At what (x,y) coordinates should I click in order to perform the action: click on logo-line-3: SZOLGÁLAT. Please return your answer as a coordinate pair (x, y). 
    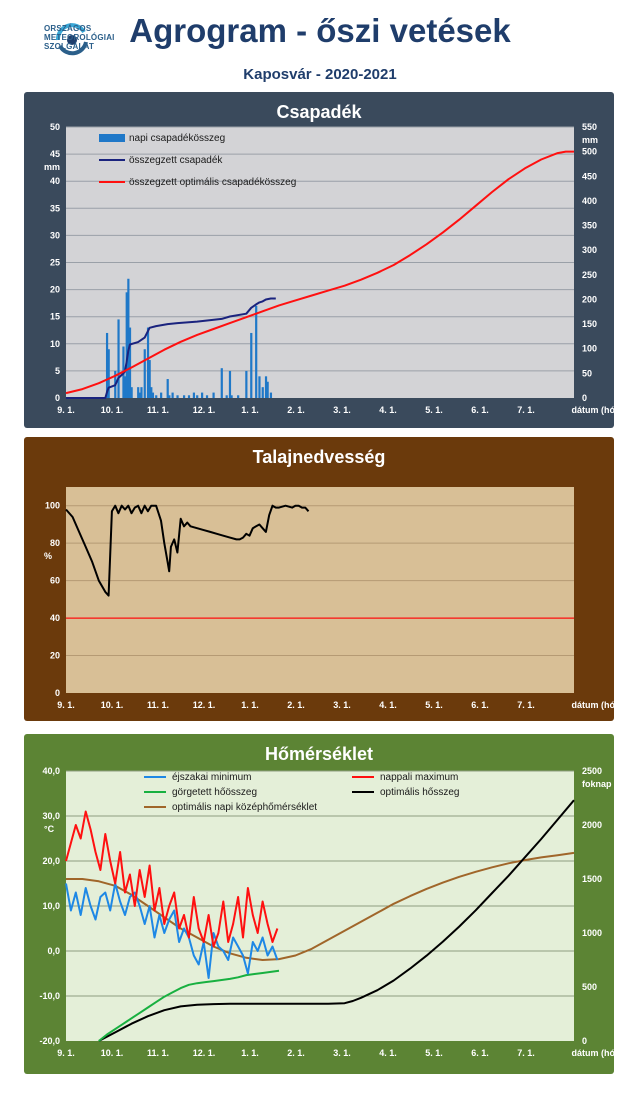
    Looking at the image, I should click on (69, 46).